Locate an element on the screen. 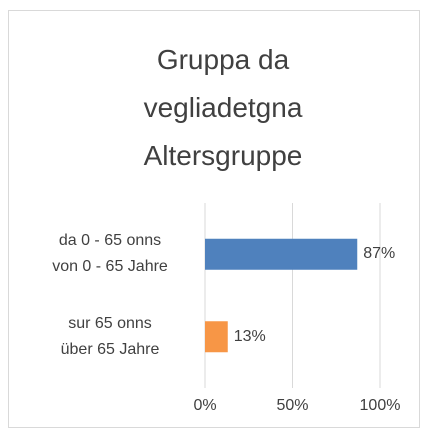 Image resolution: width=427 pixels, height=428 pixels. x-tick-label: 0% is located at coordinates (205, 405).